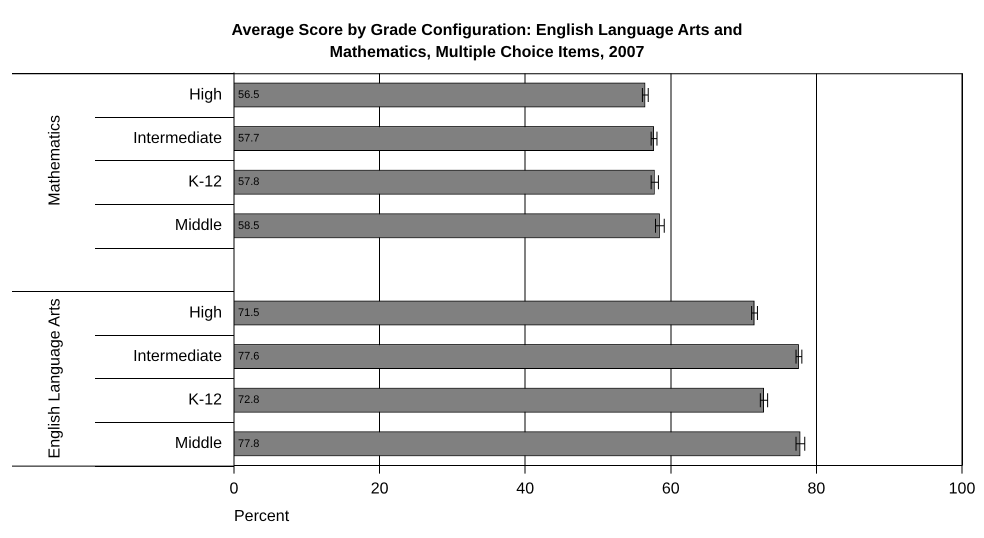  I want to click on data-label: 58.5, so click(249, 226).